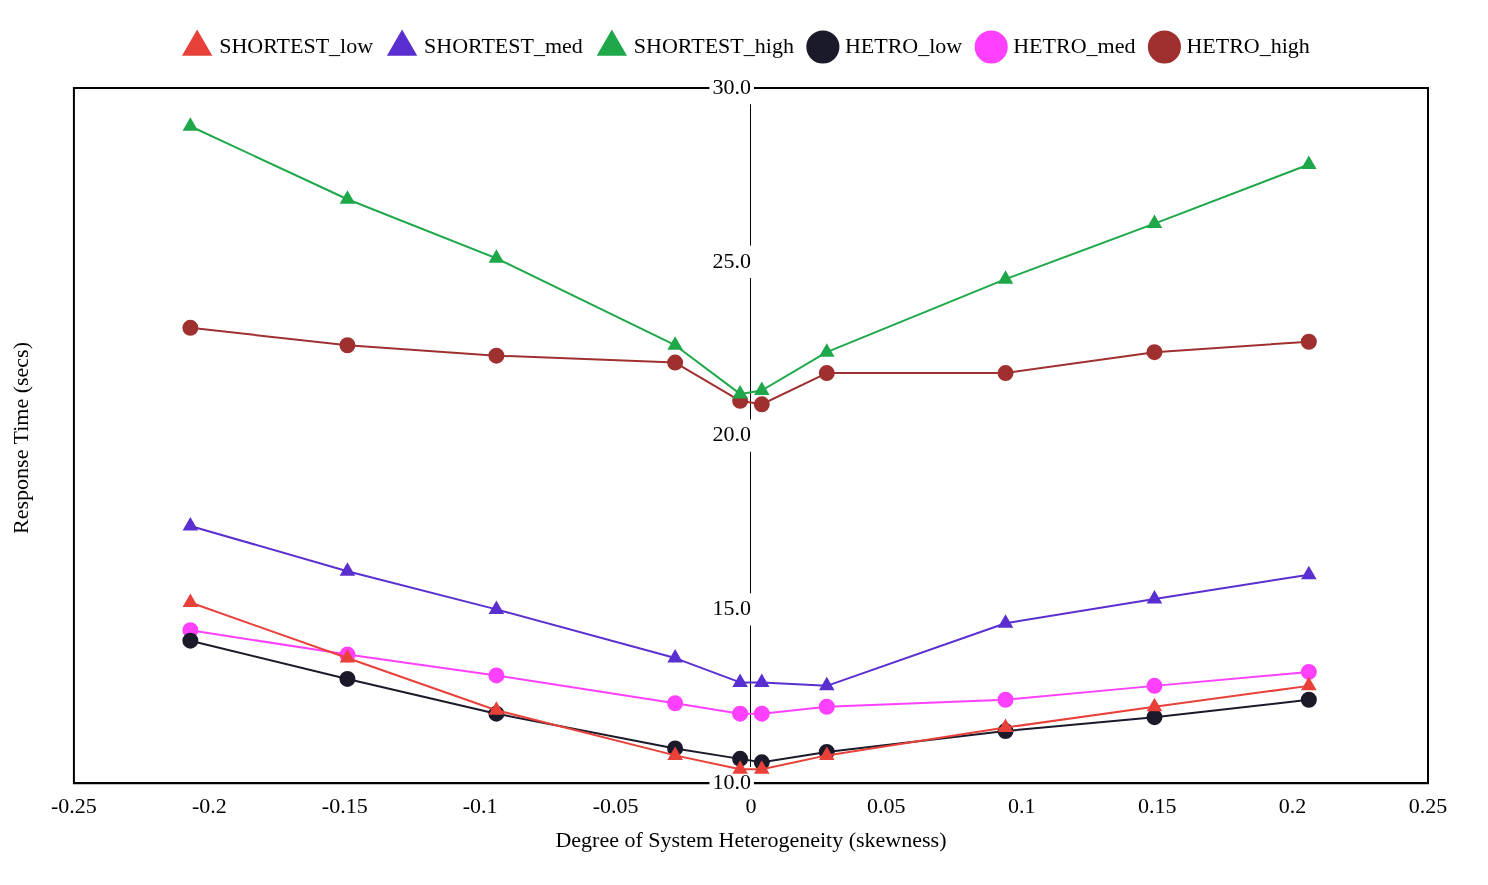  I want to click on x-tick-label: 0.05, so click(886, 806).